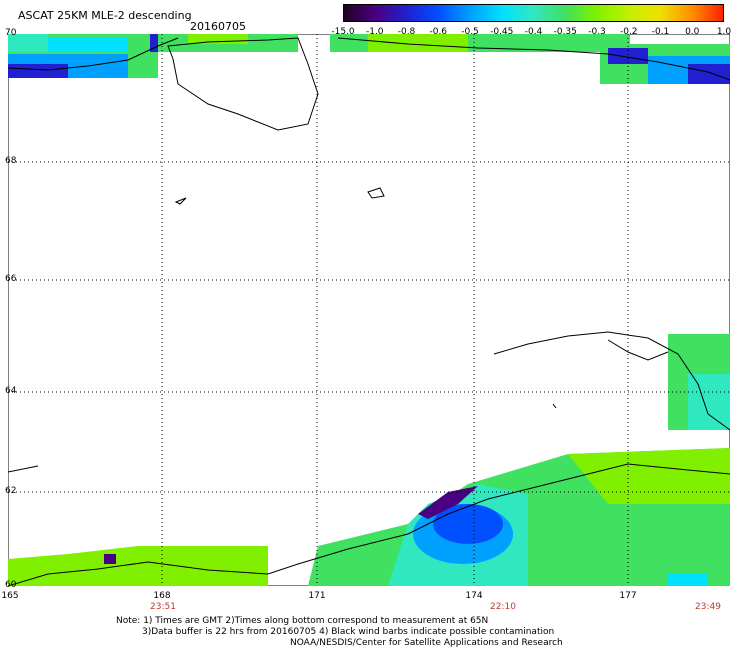  I want to click on colorbar-tick-label: -1.0, so click(374, 32).